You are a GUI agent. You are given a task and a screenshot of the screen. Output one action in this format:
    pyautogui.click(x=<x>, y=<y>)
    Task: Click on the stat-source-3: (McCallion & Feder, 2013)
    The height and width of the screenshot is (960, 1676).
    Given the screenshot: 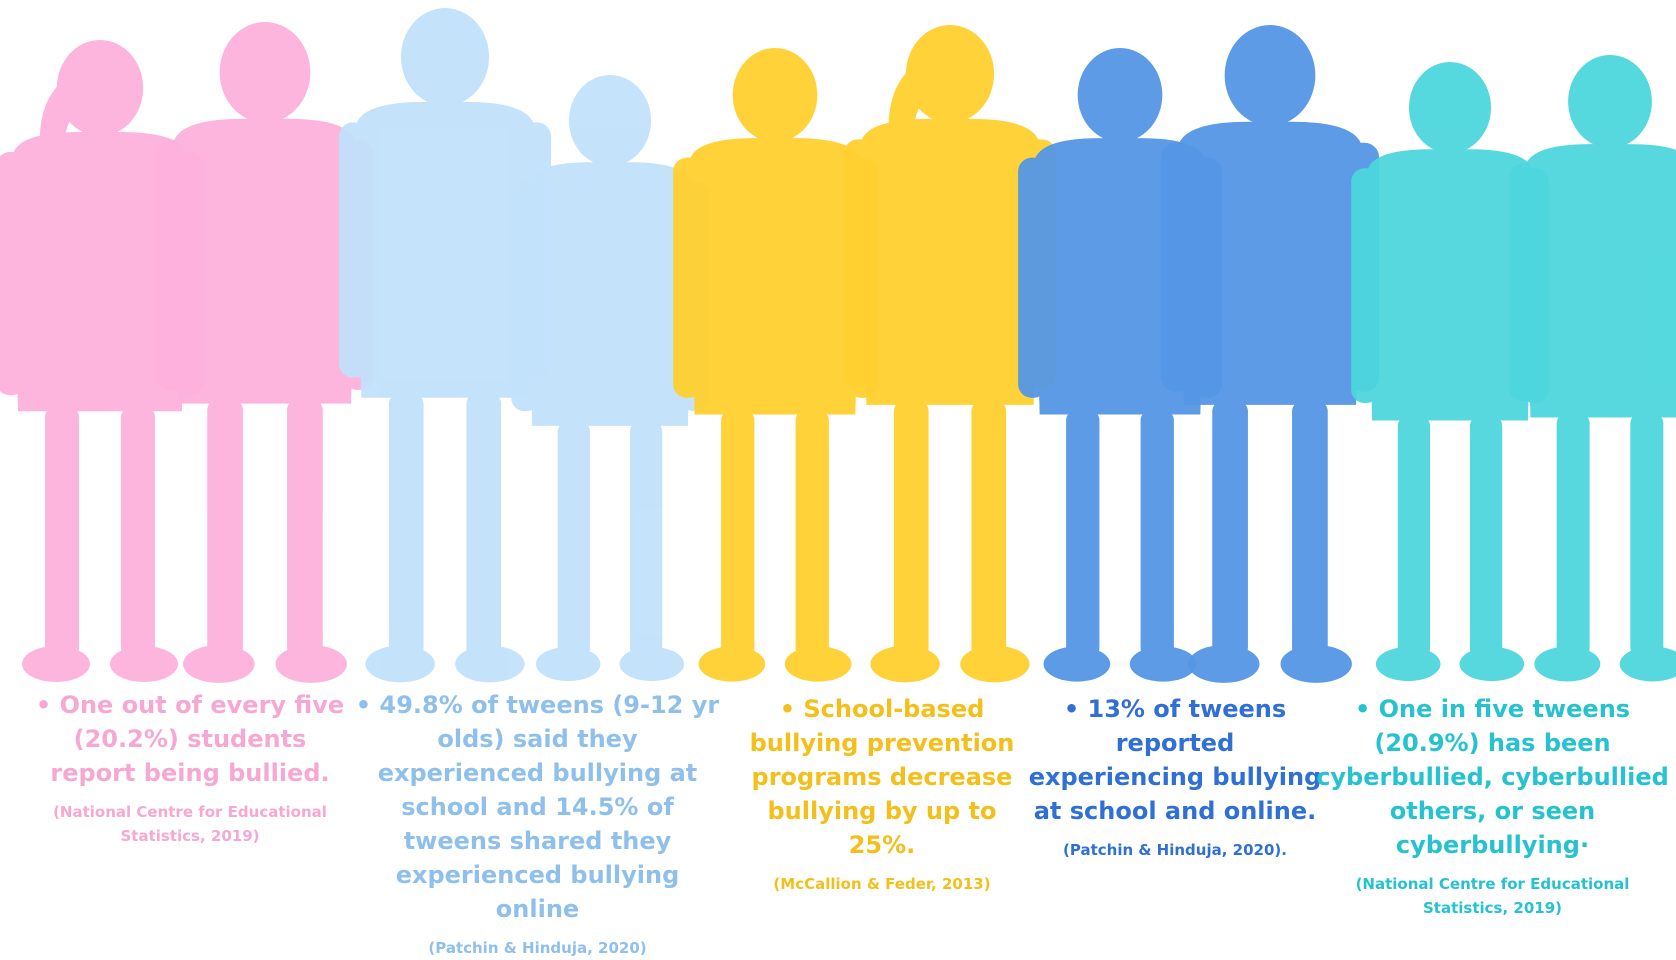 What is the action you would take?
    pyautogui.click(x=882, y=884)
    